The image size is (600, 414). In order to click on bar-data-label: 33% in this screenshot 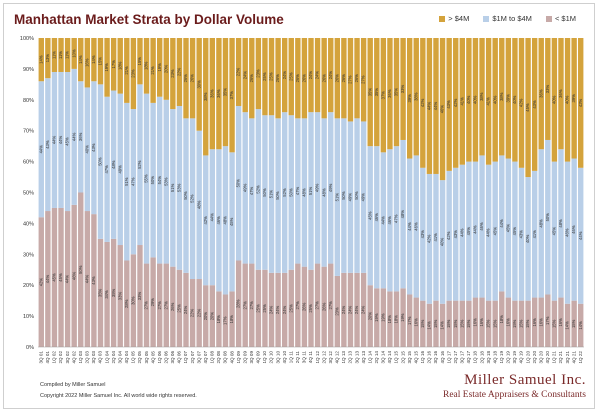, I will do `click(402, 89)`.